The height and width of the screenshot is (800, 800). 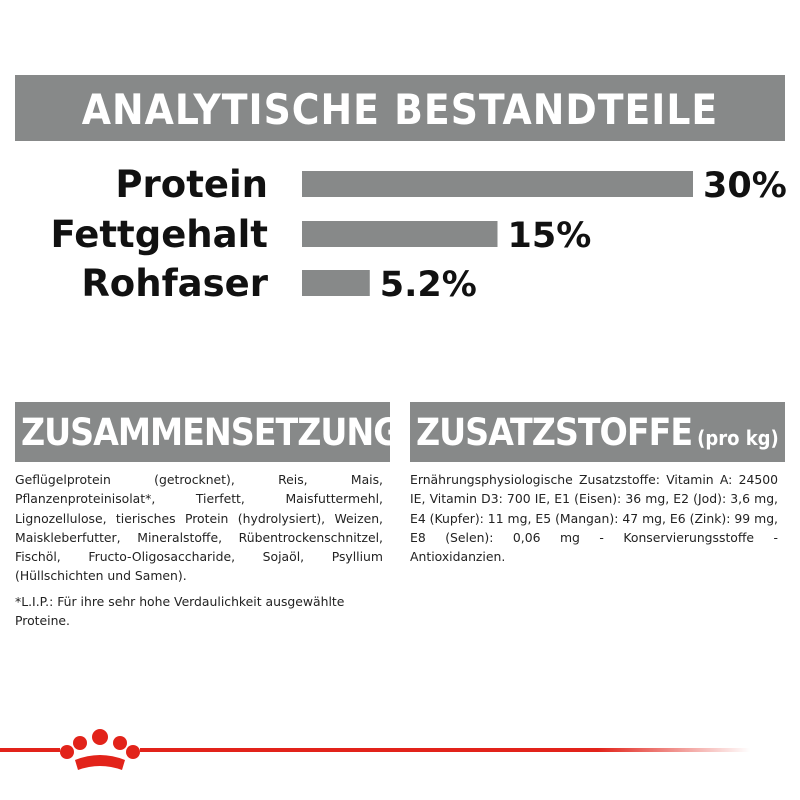 I want to click on additives-title: ZUSATZSTOFFE, so click(x=554, y=432).